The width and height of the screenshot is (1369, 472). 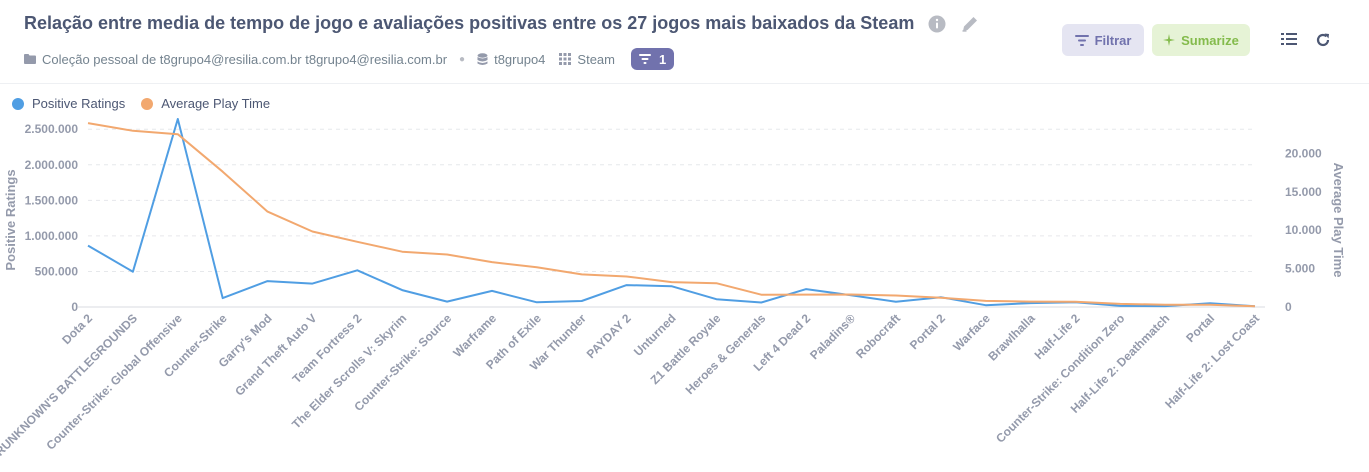 I want to click on legend-item-positive-ratings: Positive Ratings, so click(x=68, y=103).